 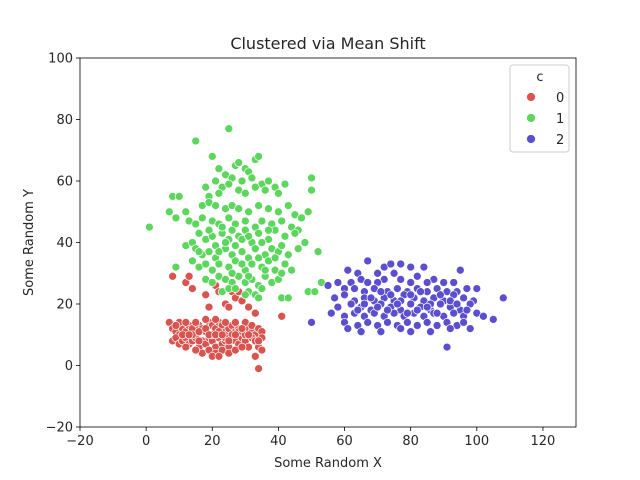 What do you see at coordinates (64, 120) in the screenshot?
I see `y-tick-label: 80` at bounding box center [64, 120].